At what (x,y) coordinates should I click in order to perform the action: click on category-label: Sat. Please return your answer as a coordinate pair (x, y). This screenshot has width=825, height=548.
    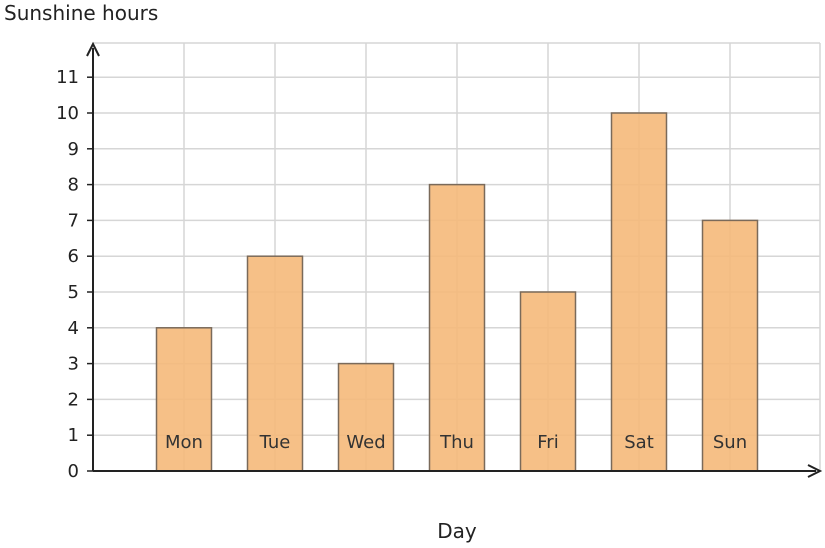
    Looking at the image, I should click on (639, 442).